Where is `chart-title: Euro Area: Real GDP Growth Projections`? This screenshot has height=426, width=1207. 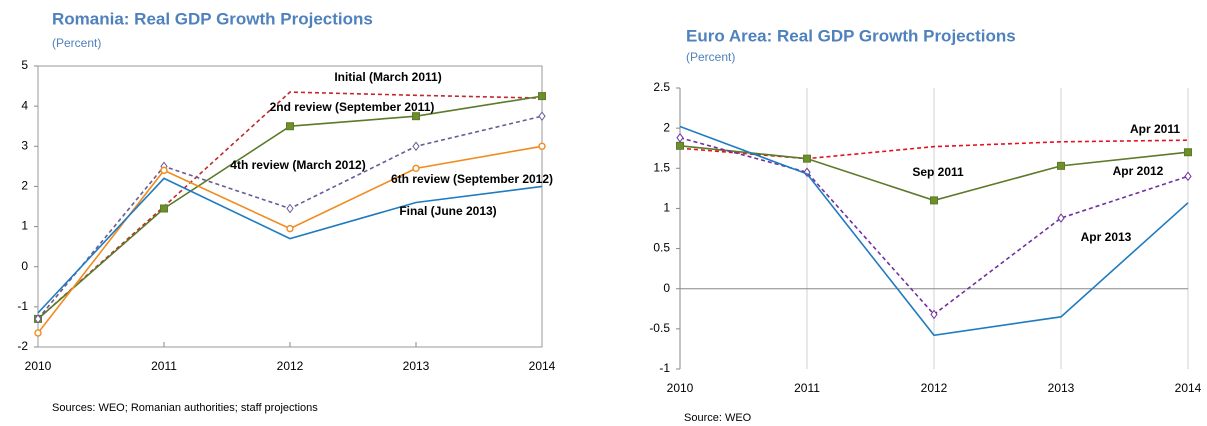 chart-title: Euro Area: Real GDP Growth Projections is located at coordinates (851, 35).